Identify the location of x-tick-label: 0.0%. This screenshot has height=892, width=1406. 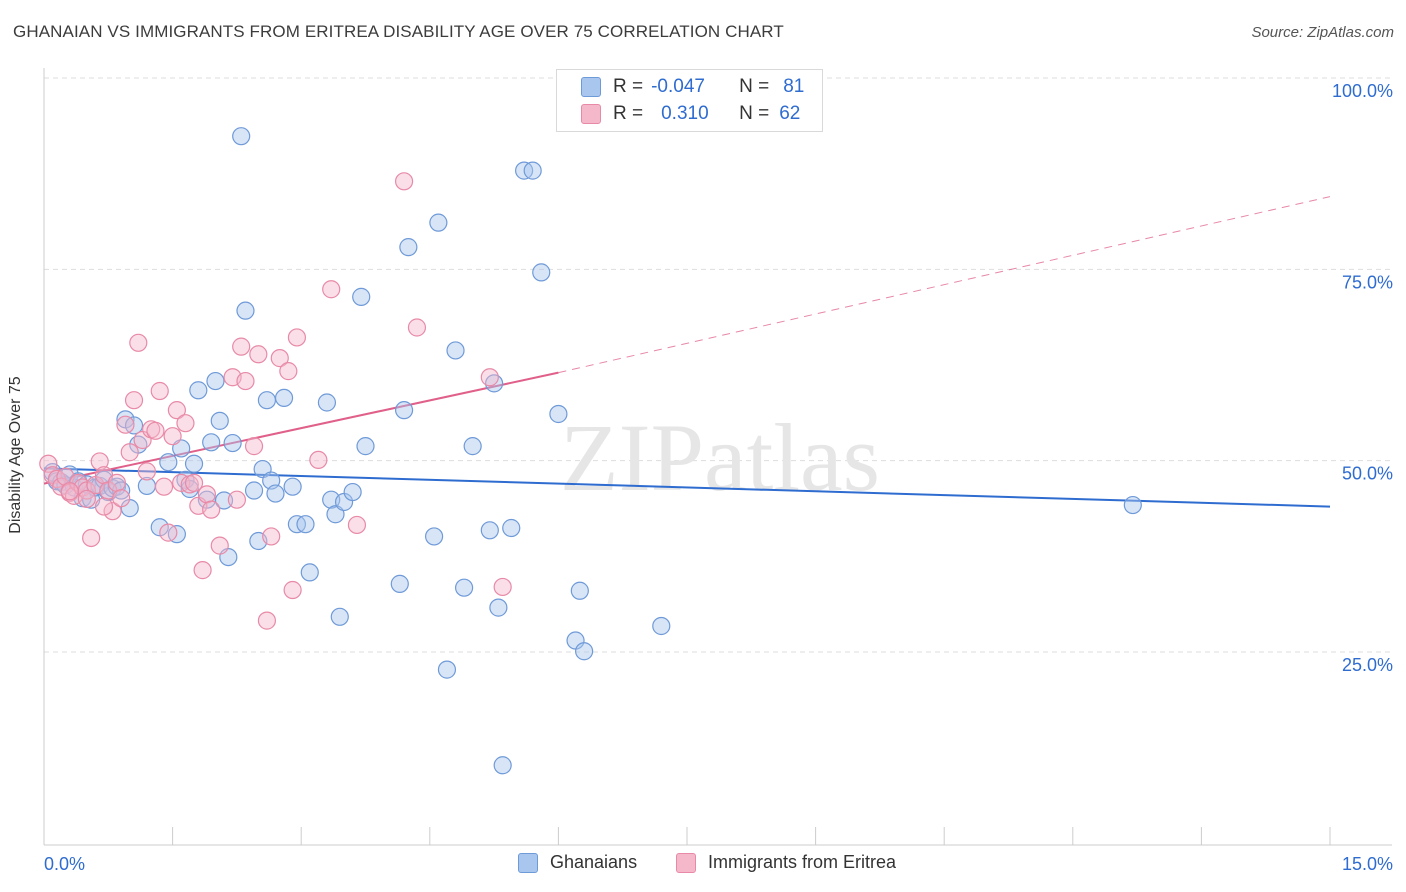
(64, 864).